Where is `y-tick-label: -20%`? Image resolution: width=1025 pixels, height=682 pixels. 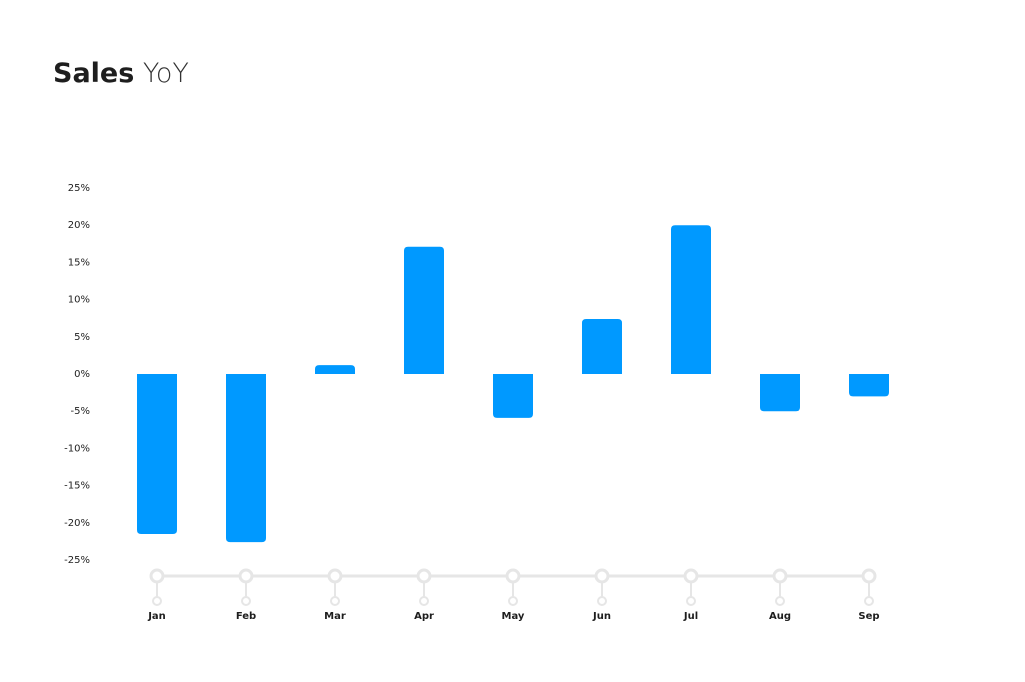 y-tick-label: -20% is located at coordinates (77, 523).